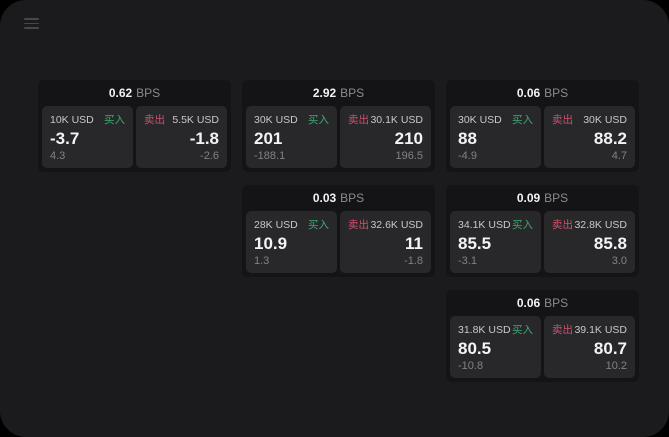 This screenshot has height=437, width=669. Describe the element at coordinates (72, 119) in the screenshot. I see `buy-amount: 10K USD` at that location.